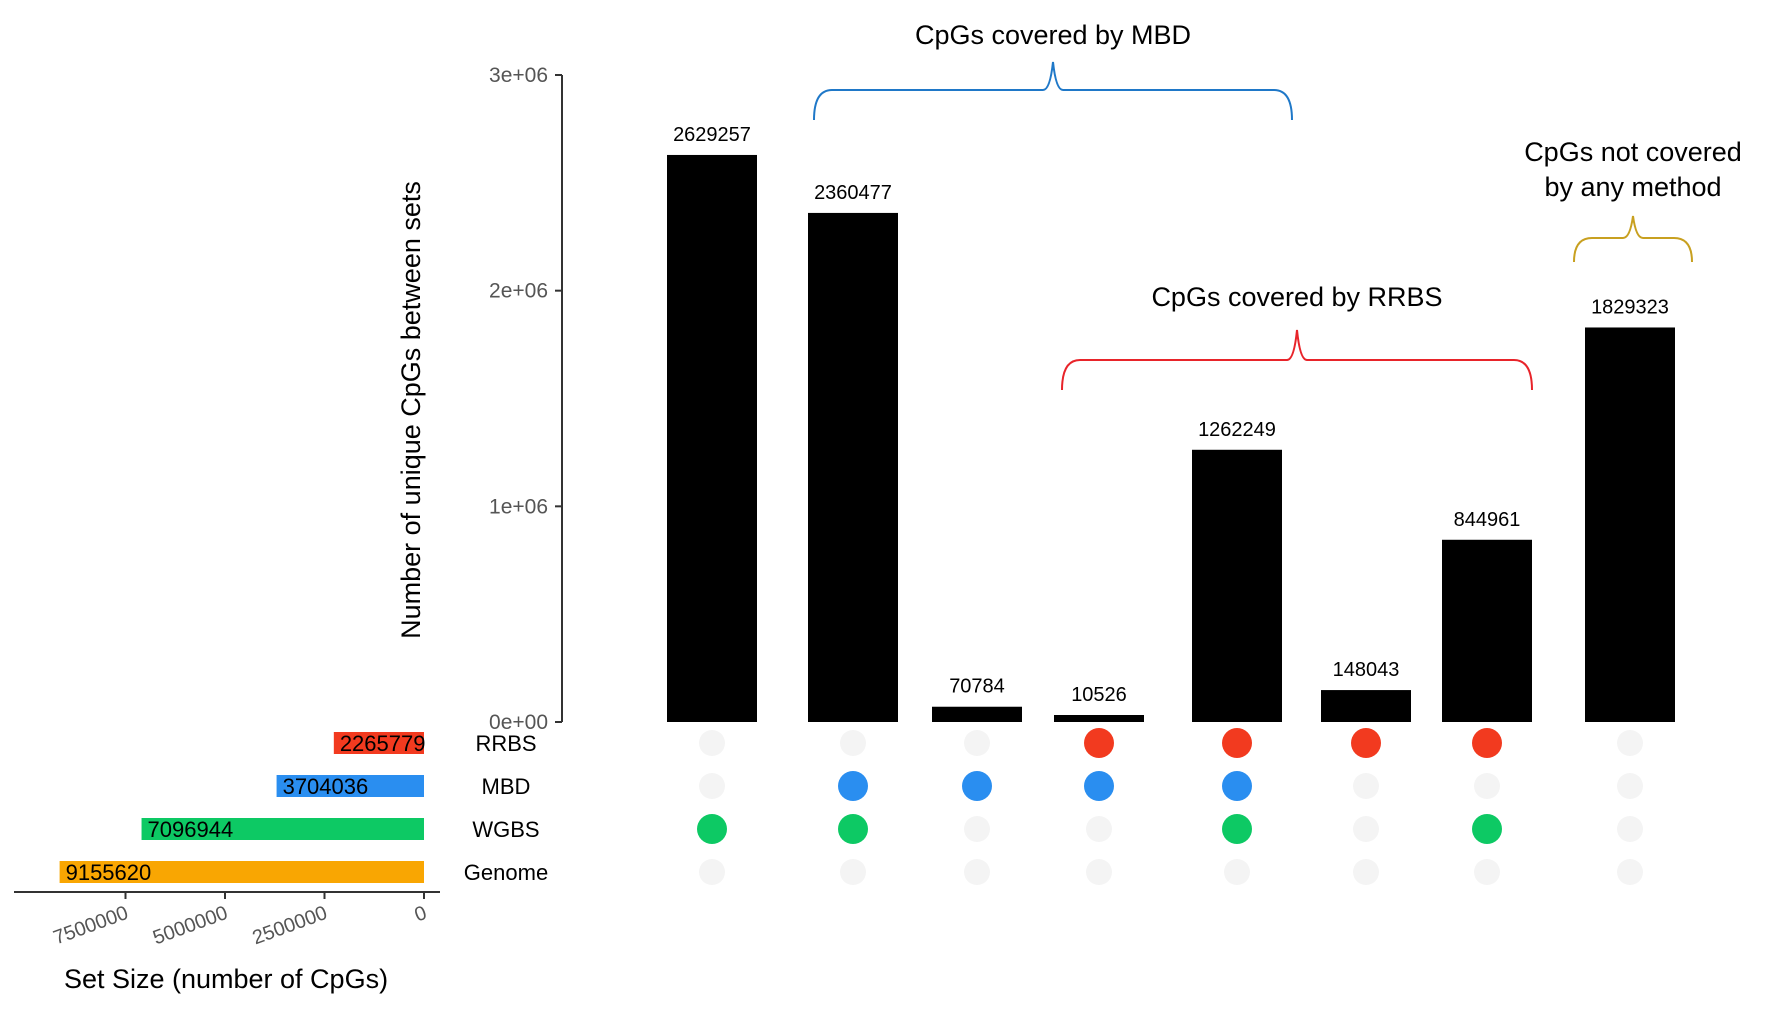 This screenshot has height=1012, width=1773. I want to click on set-size-tick-label: 0, so click(421, 914).